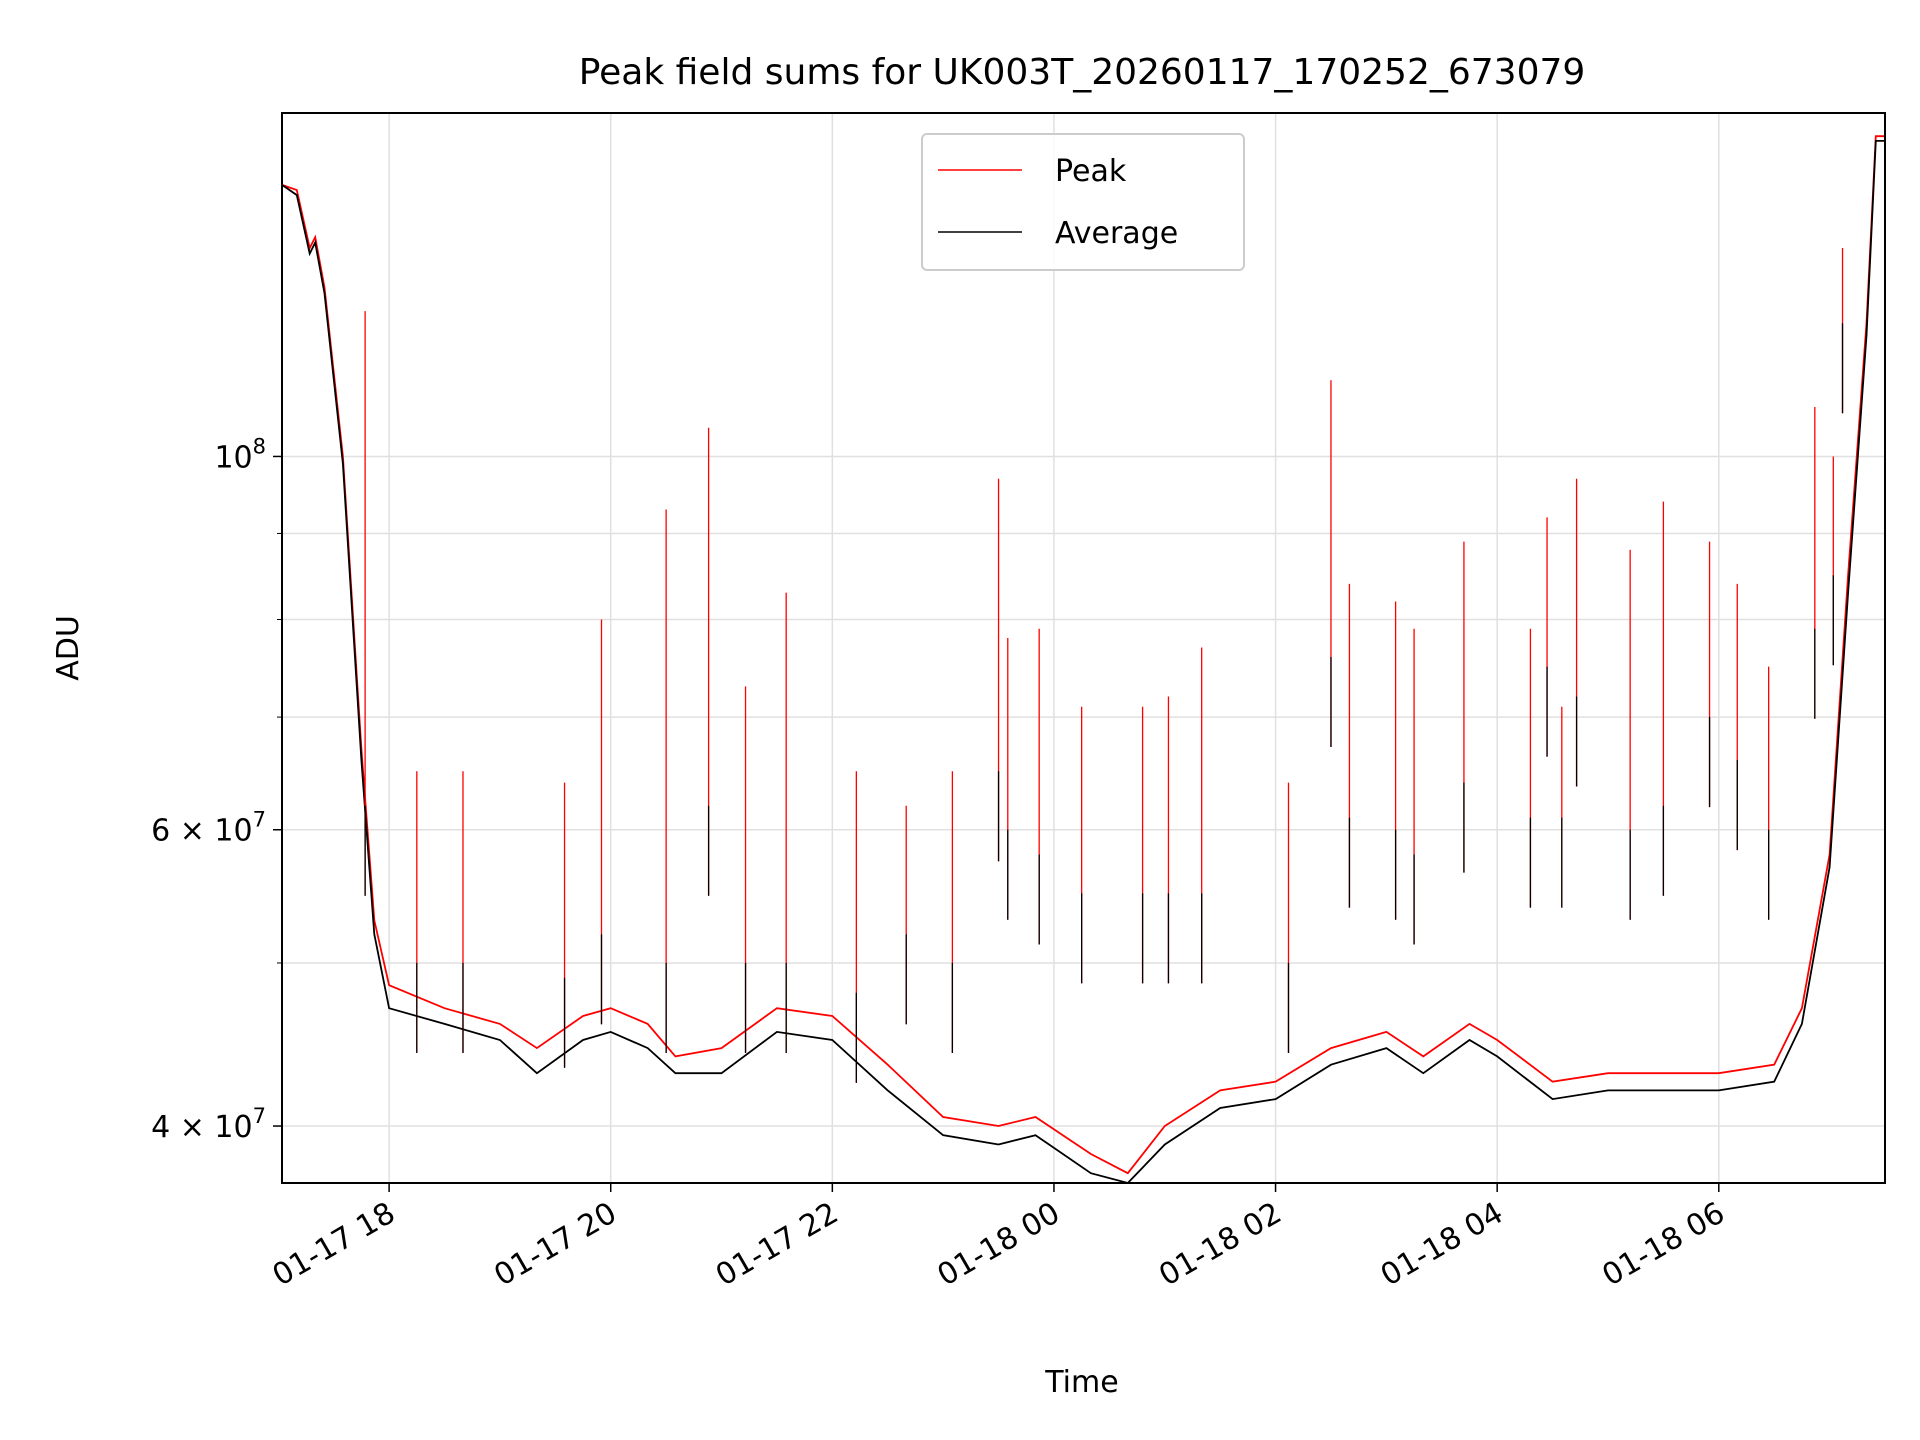  I want to click on y-tick-label: 4 × 107, so click(208, 1124).